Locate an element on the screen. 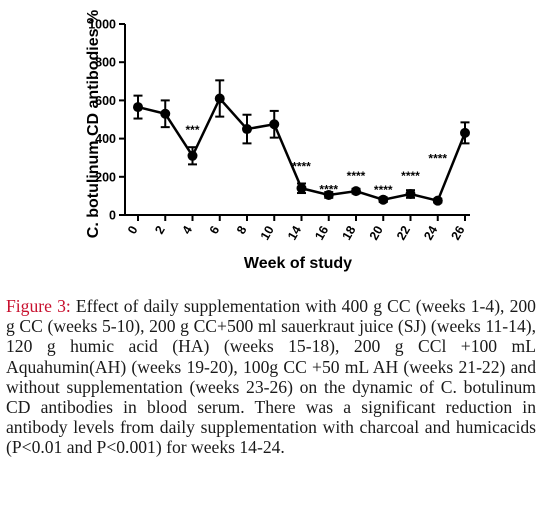 The image size is (541, 514). y-tick-label: 200 is located at coordinates (105, 177).